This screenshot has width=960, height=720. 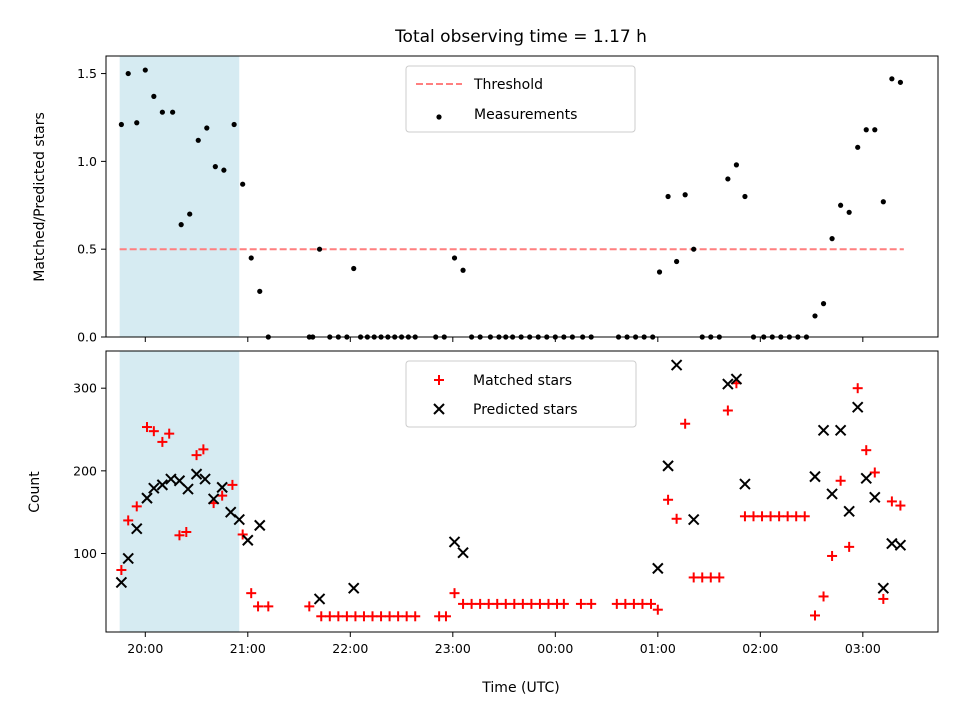 I want to click on bottom-ytick-label: 300, so click(x=85, y=388).